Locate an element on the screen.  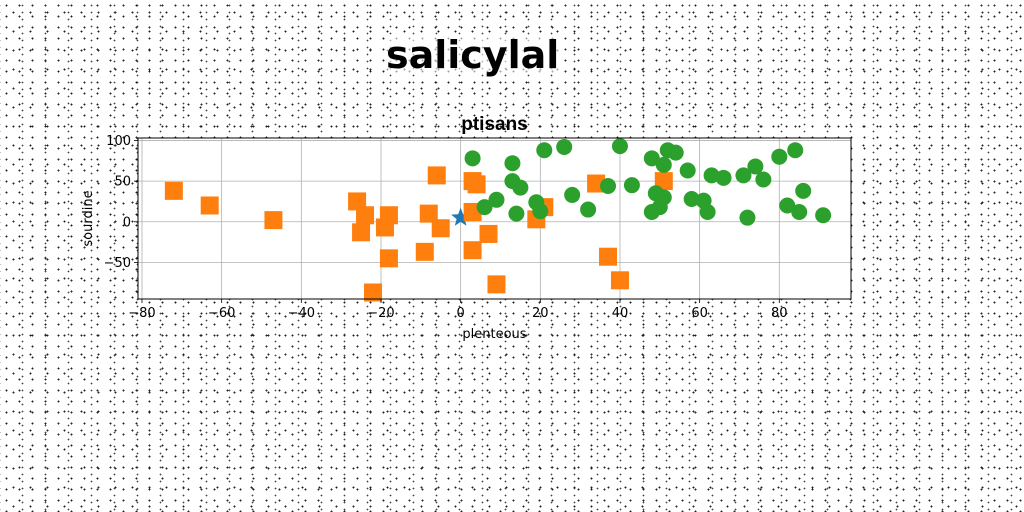
x-tick-label: −20 is located at coordinates (380, 313).